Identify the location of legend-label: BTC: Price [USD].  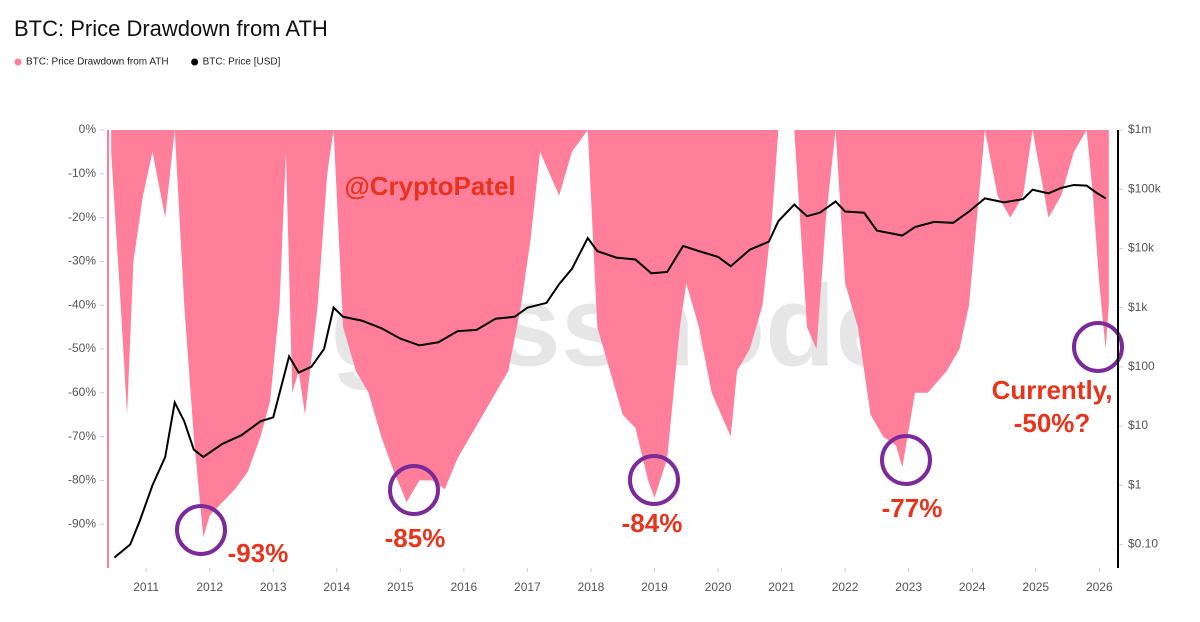
(242, 62).